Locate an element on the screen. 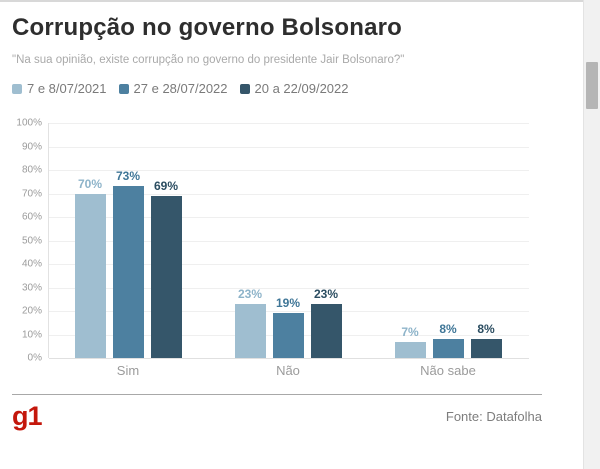 The width and height of the screenshot is (600, 469). bar-value-label: 7% is located at coordinates (410, 331).